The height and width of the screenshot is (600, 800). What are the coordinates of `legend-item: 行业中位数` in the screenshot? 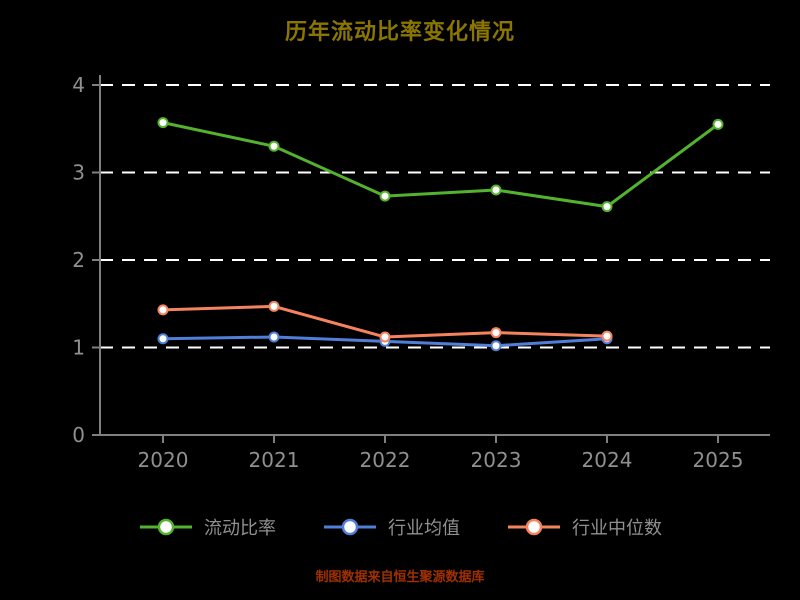 It's located at (584, 527).